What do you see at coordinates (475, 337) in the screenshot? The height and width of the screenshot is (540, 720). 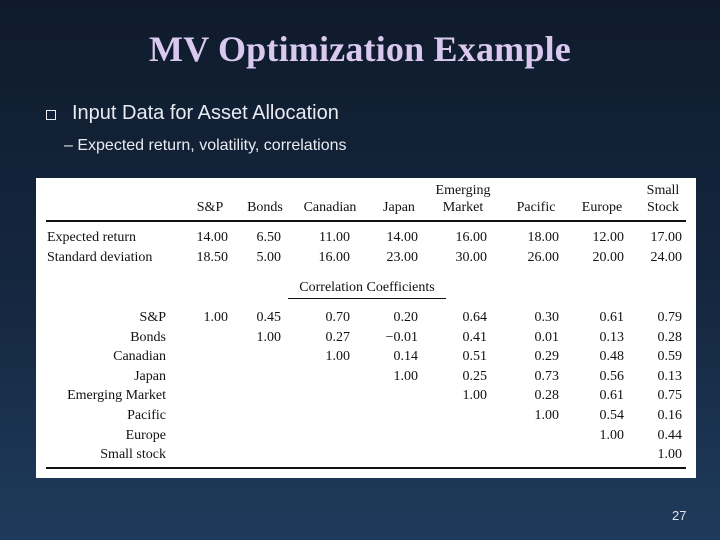 I see `table-cell: 0.41` at bounding box center [475, 337].